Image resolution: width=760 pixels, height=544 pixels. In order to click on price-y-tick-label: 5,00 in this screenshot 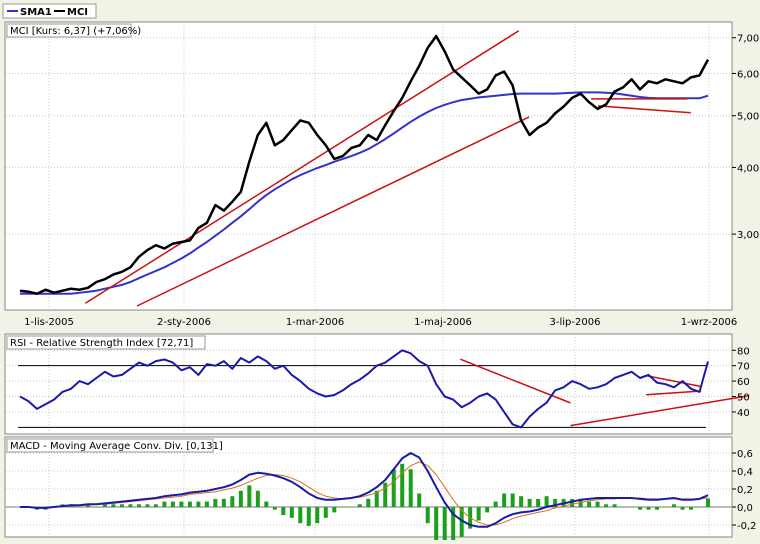, I will do `click(748, 117)`.